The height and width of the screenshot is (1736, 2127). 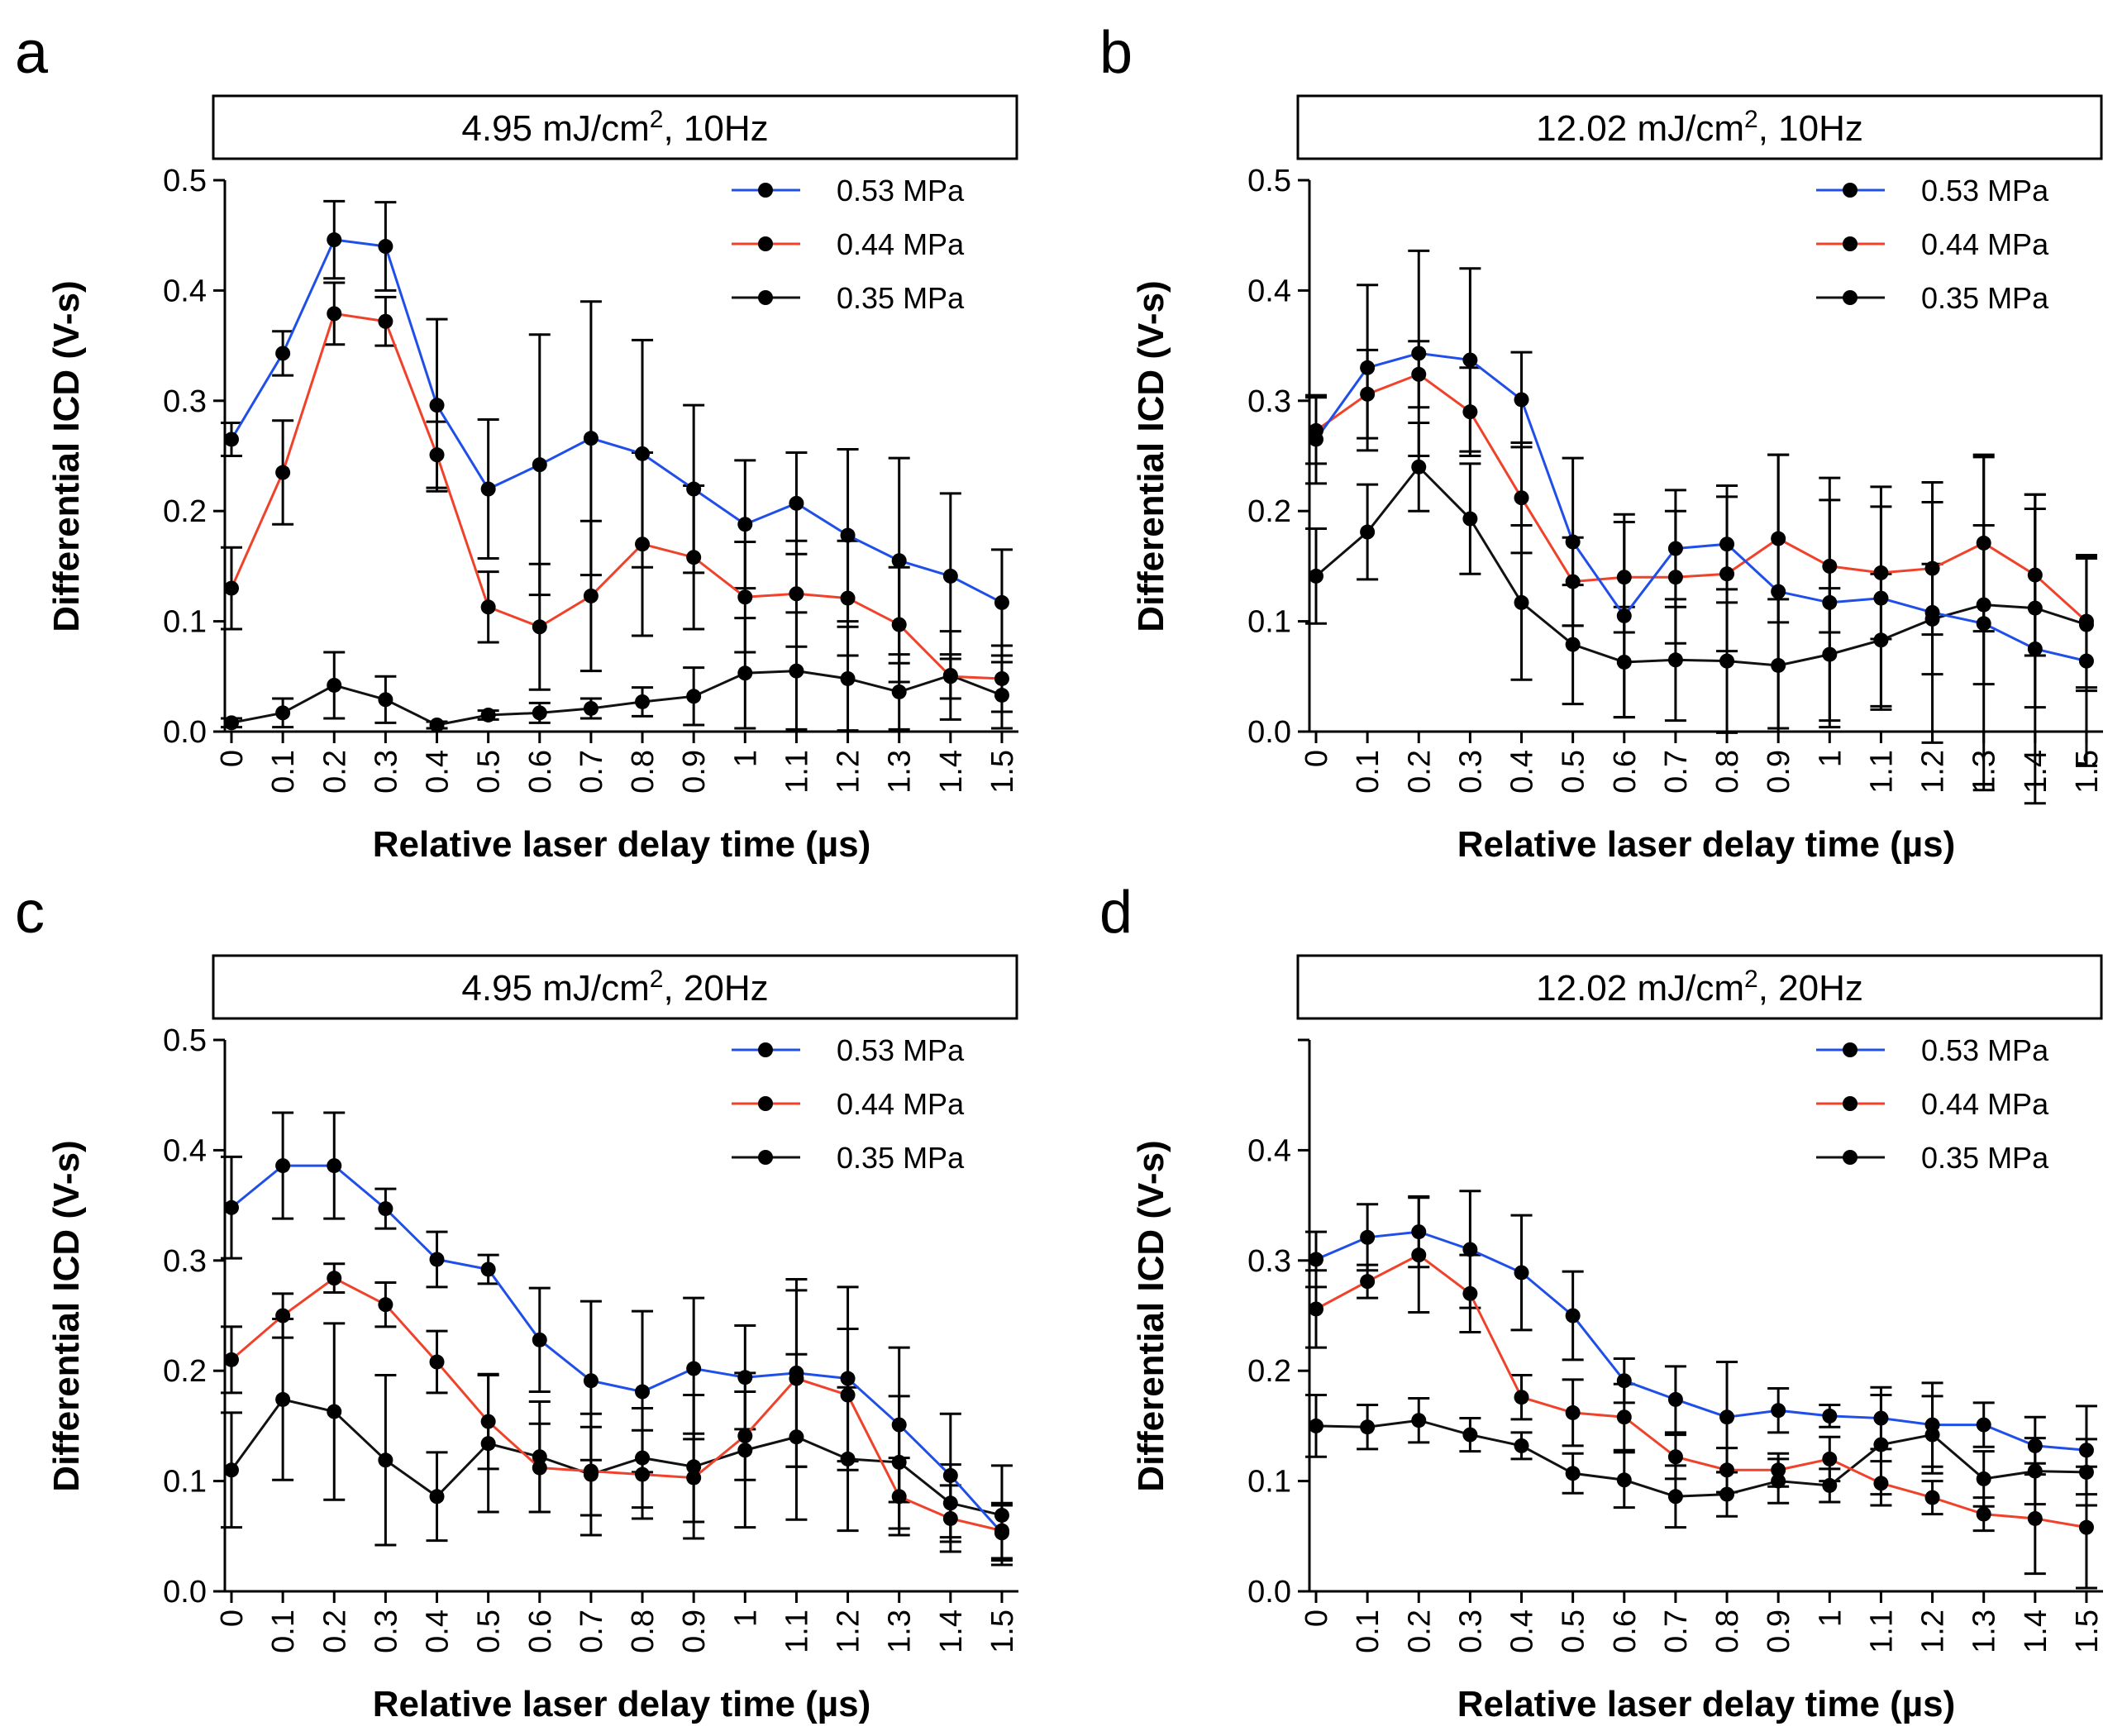 I want to click on legend-label: 0.44 MPa, so click(x=1985, y=244).